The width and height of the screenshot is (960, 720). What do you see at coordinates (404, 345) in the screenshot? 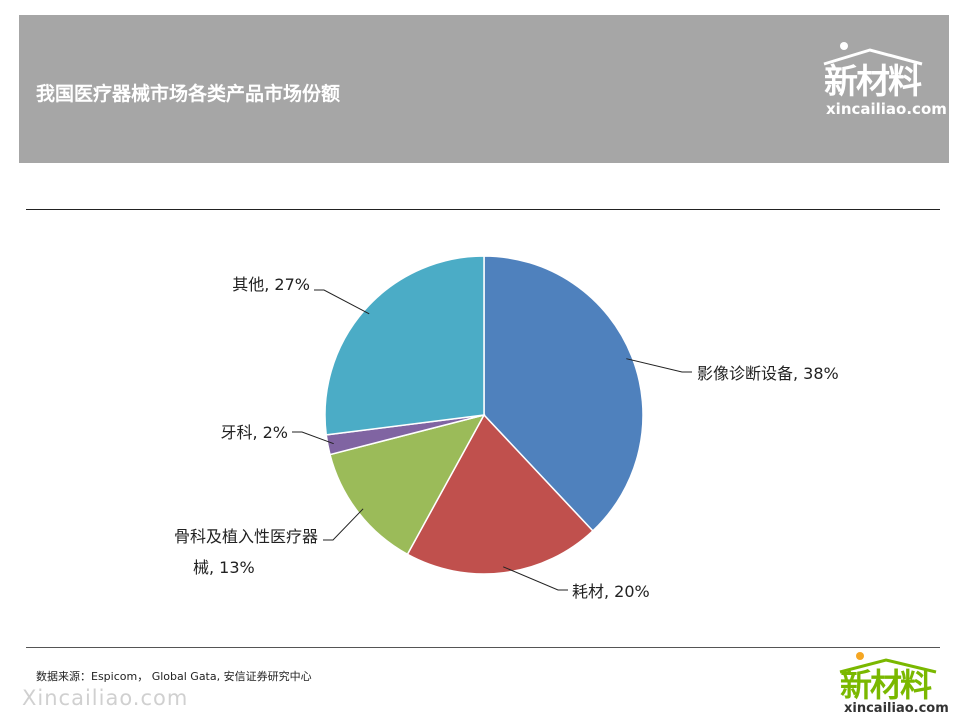
I see `slice-other` at bounding box center [404, 345].